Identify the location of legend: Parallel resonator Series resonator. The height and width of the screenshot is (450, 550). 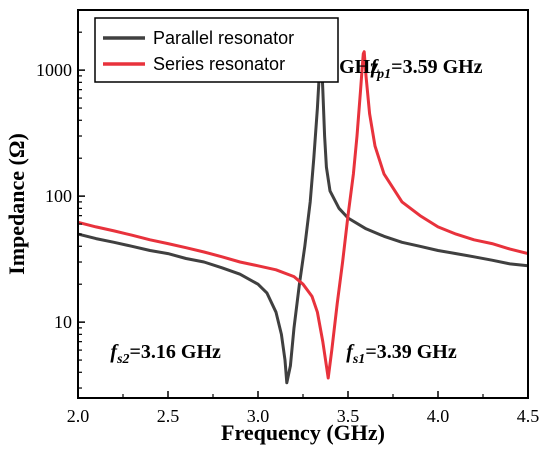
(216, 50).